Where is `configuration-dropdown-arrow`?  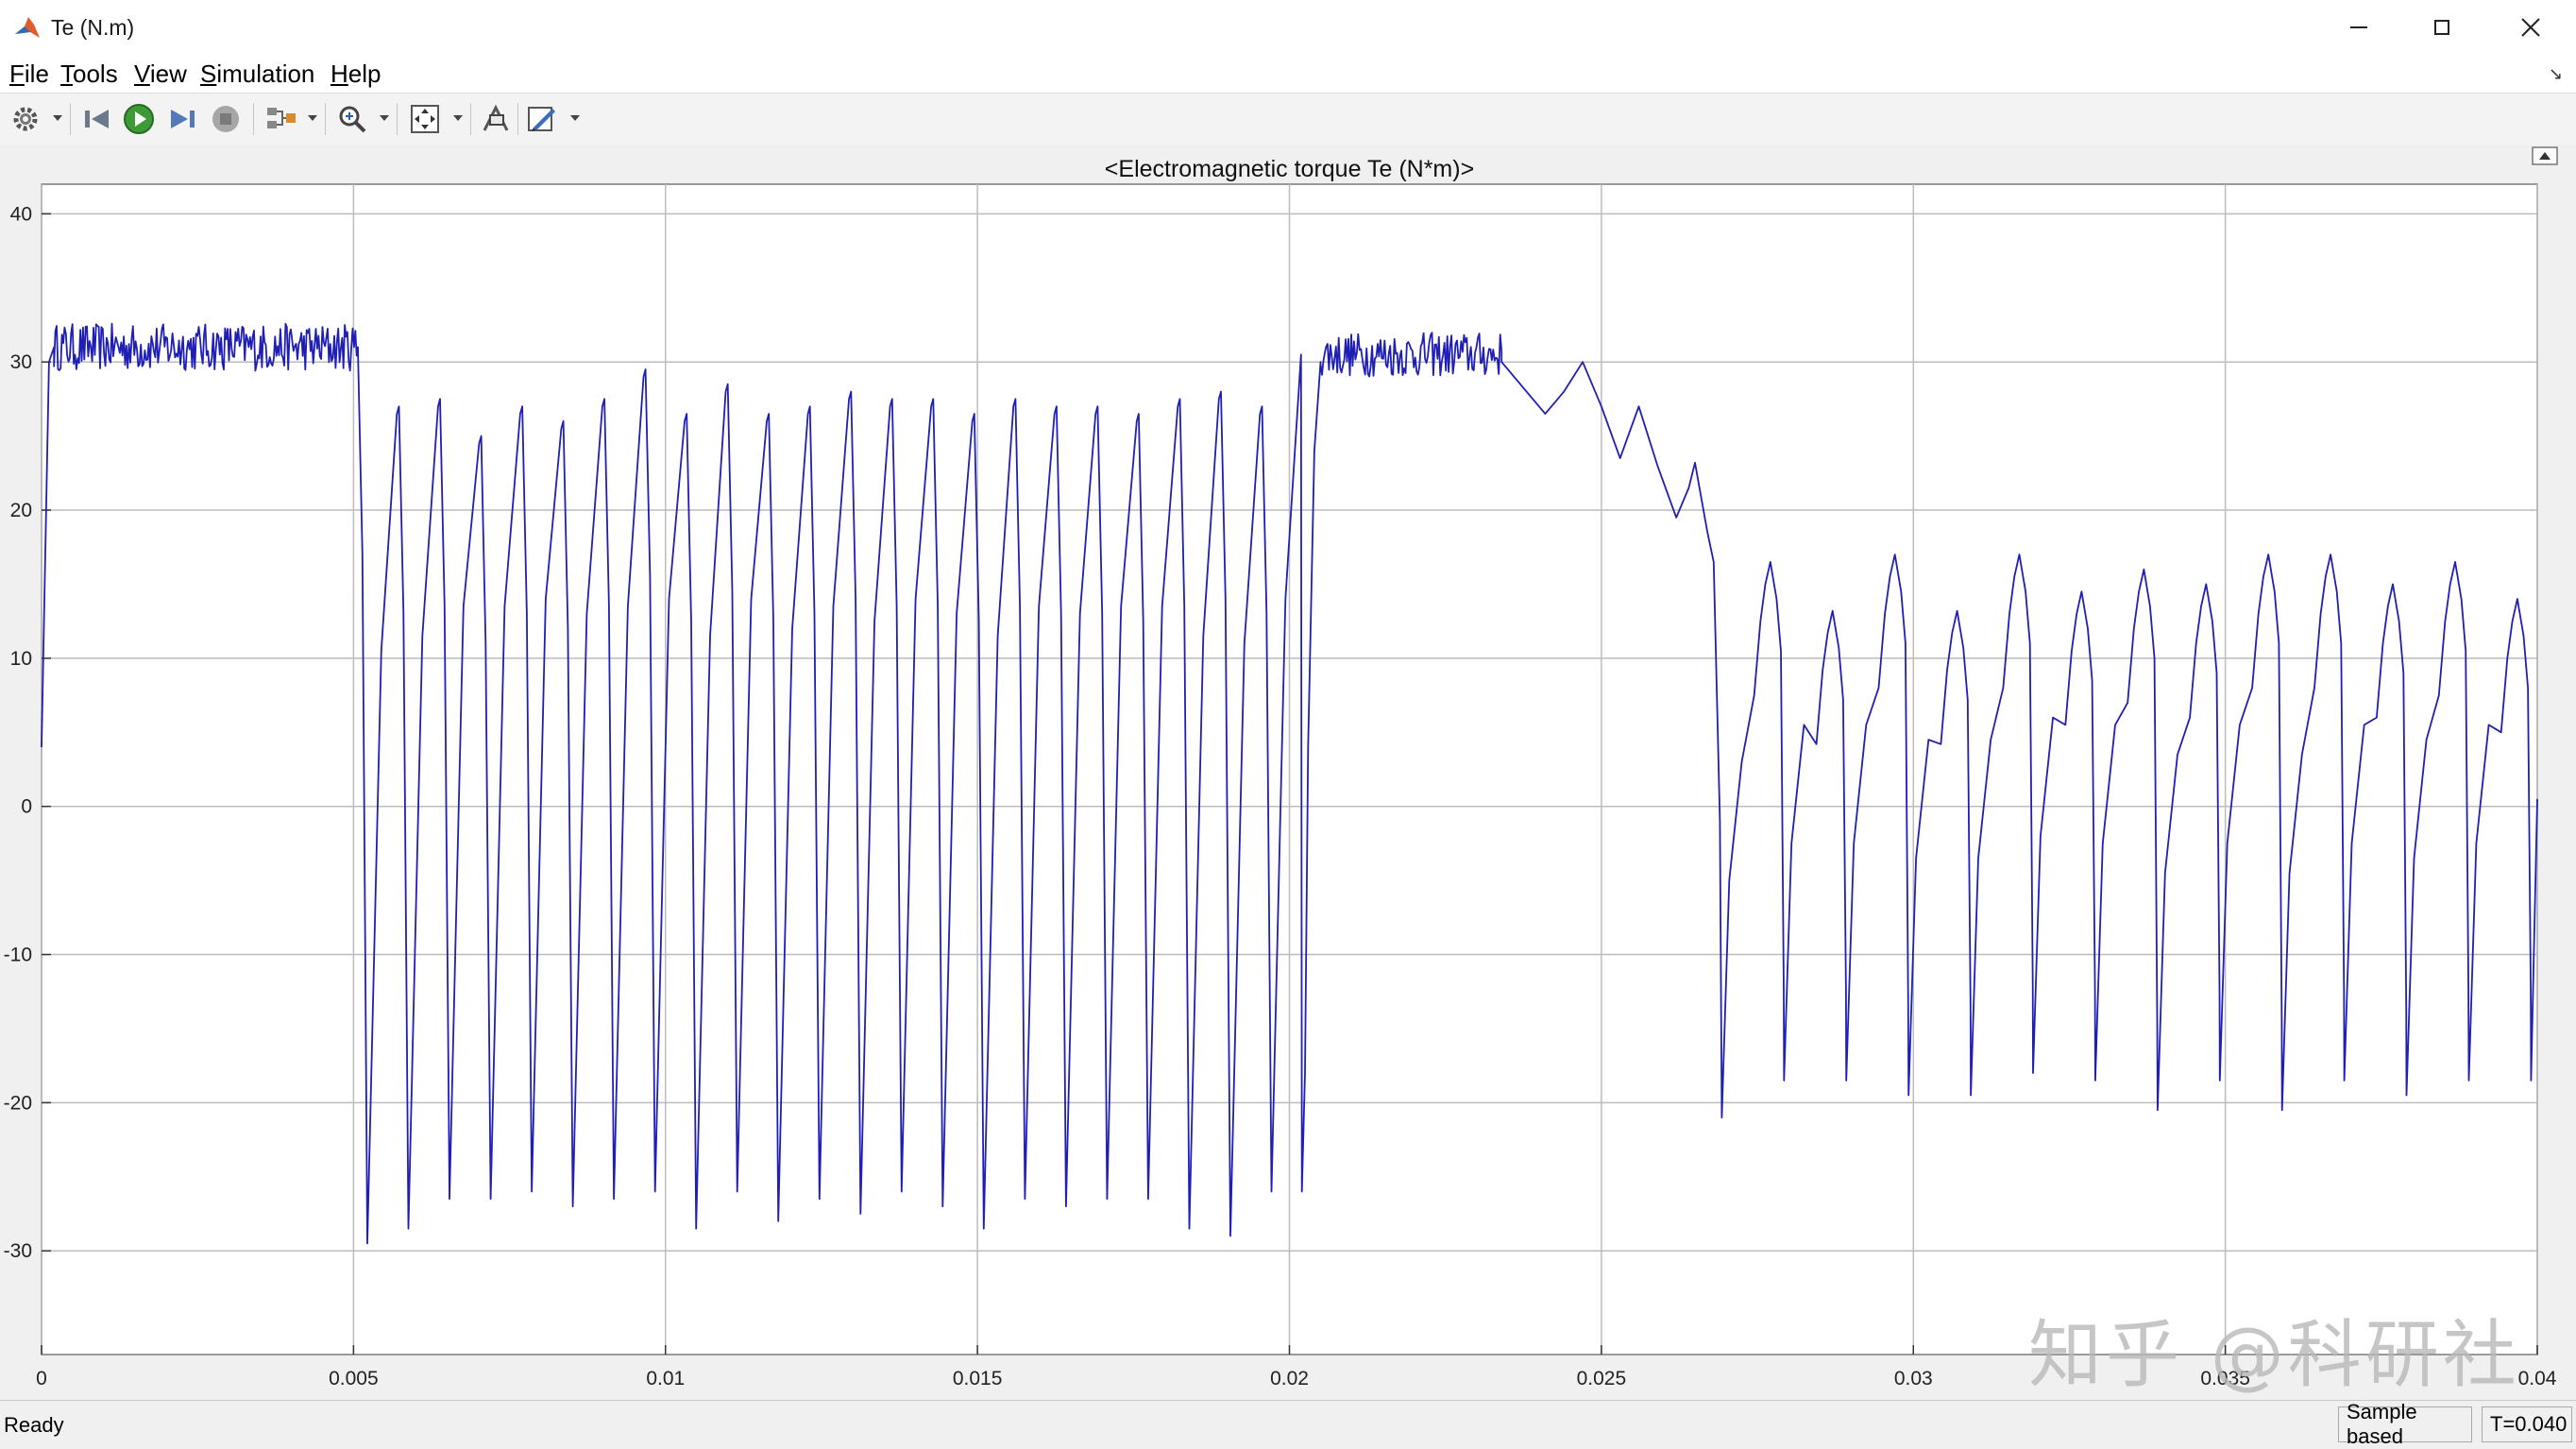
configuration-dropdown-arrow is located at coordinates (57, 118).